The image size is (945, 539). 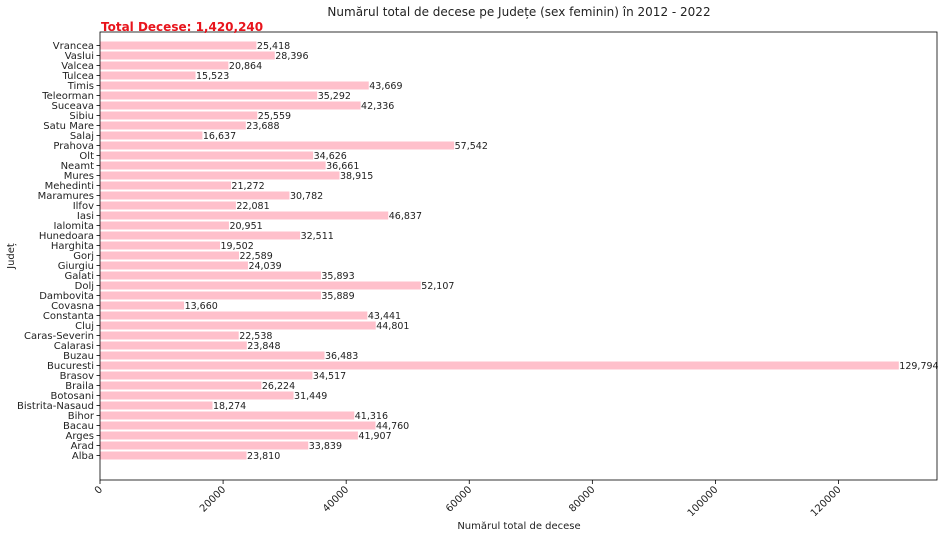 What do you see at coordinates (317, 236) in the screenshot?
I see `value-label: 32,511` at bounding box center [317, 236].